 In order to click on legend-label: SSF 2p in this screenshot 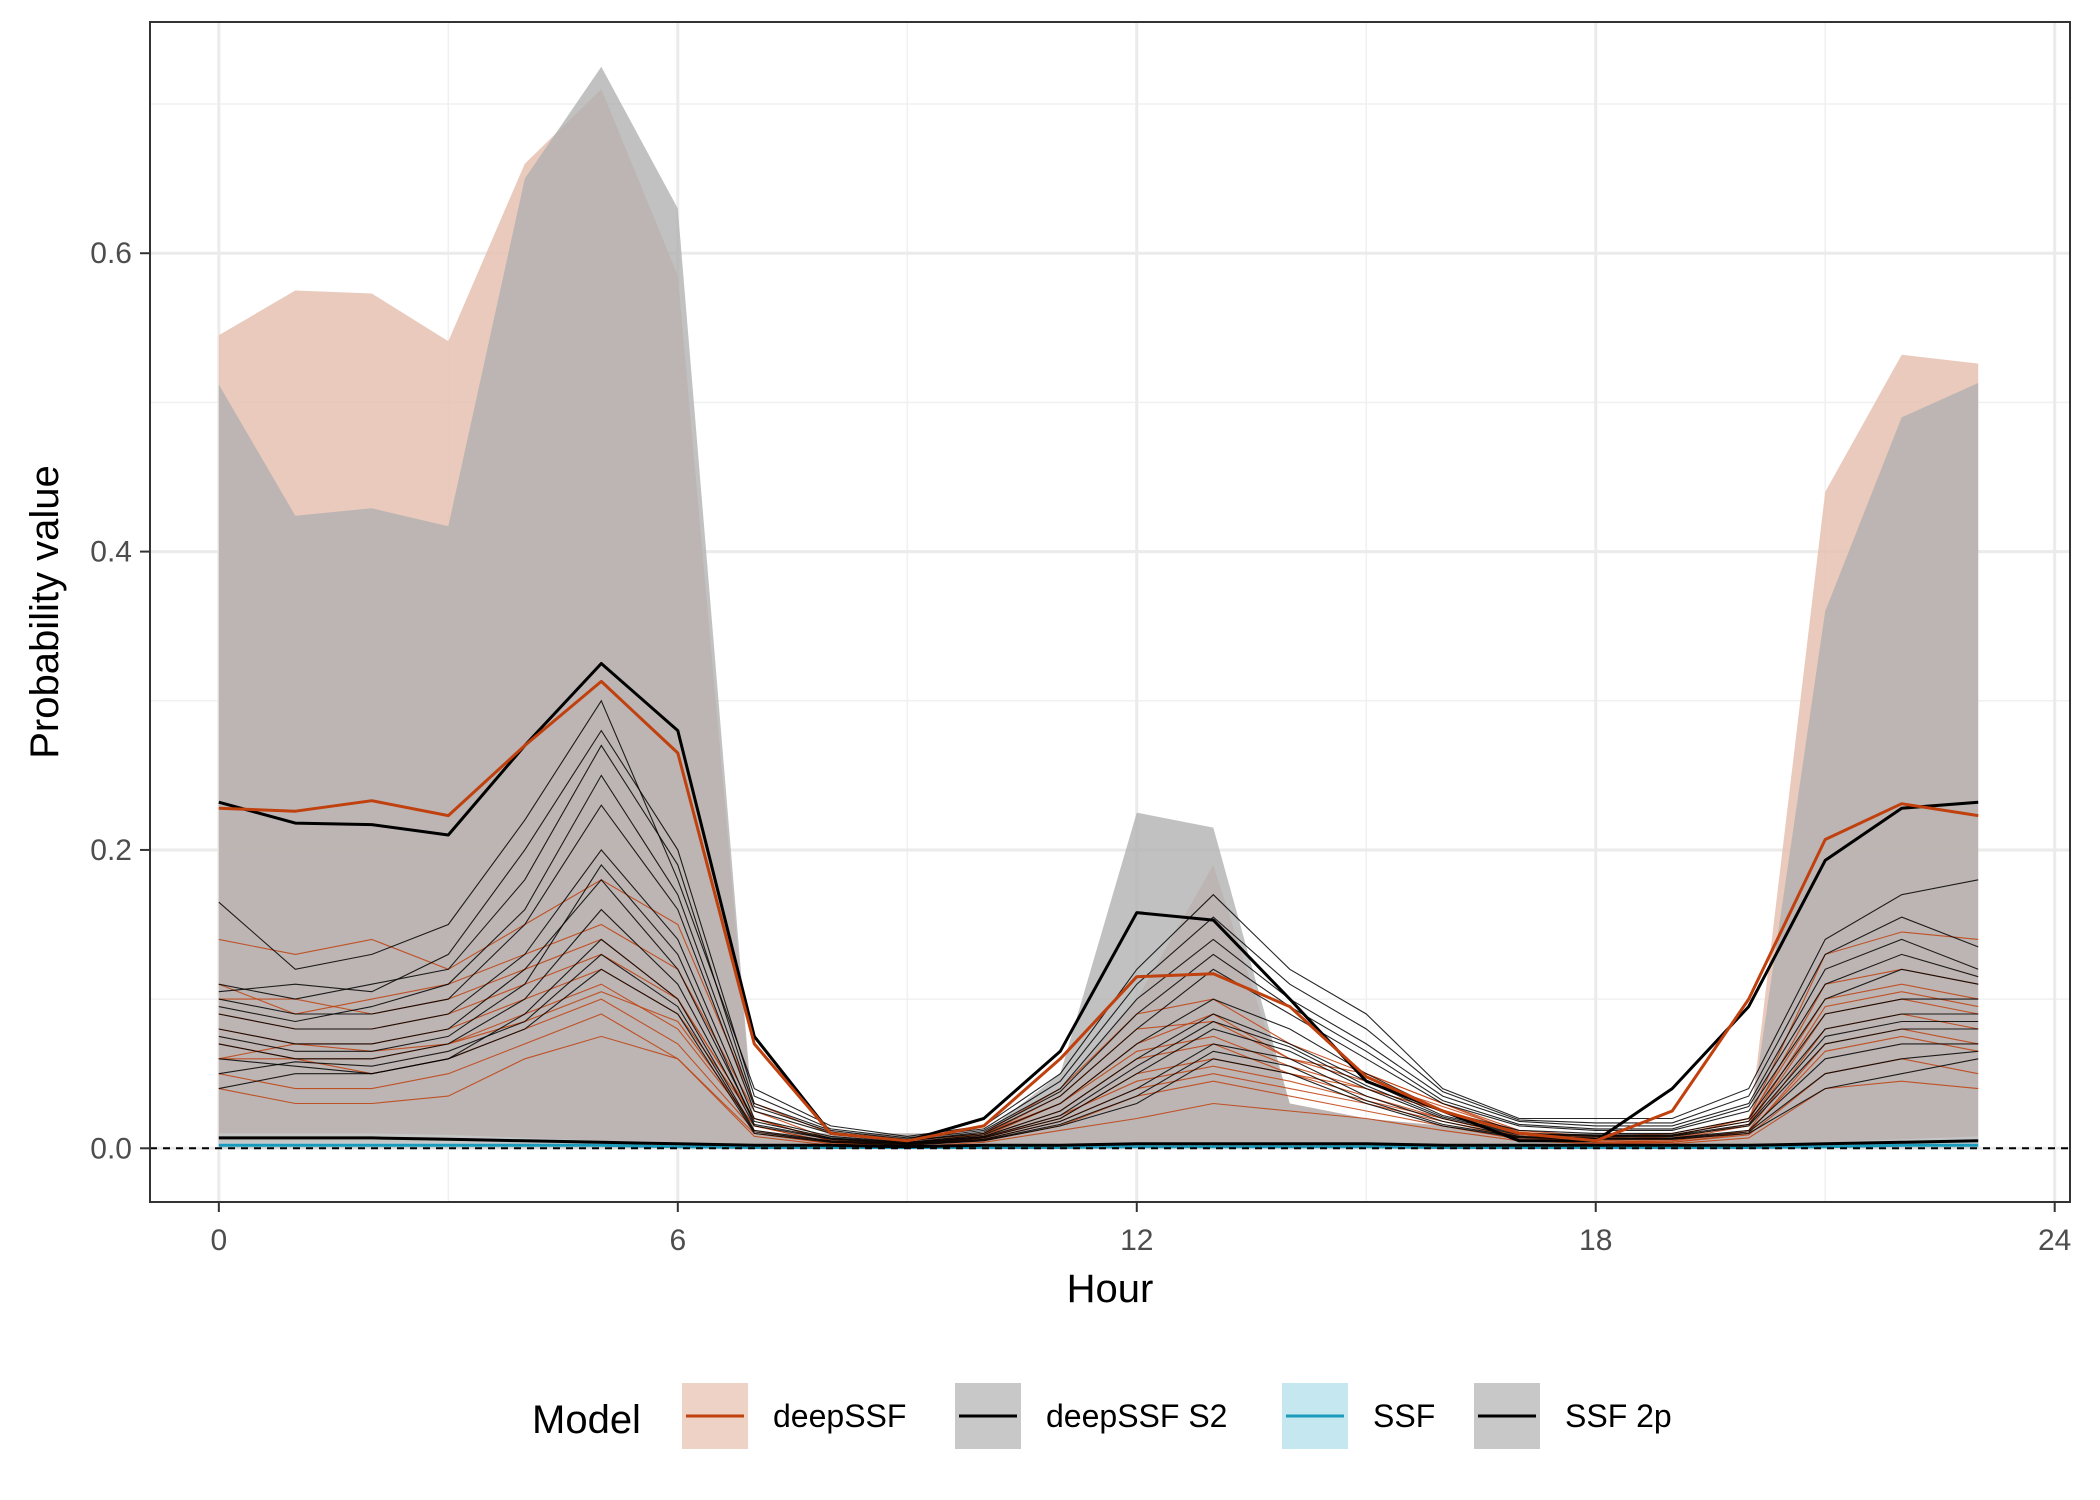, I will do `click(1618, 1416)`.